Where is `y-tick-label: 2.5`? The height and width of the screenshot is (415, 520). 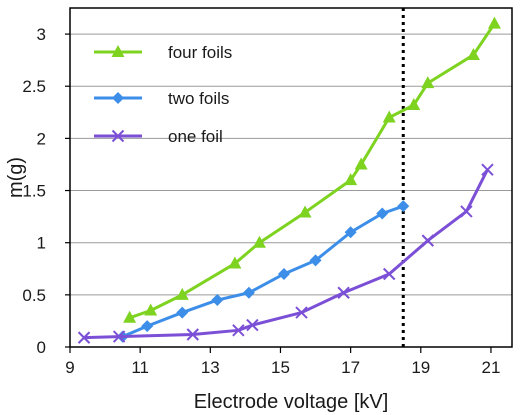
y-tick-label: 2.5 is located at coordinates (34, 86).